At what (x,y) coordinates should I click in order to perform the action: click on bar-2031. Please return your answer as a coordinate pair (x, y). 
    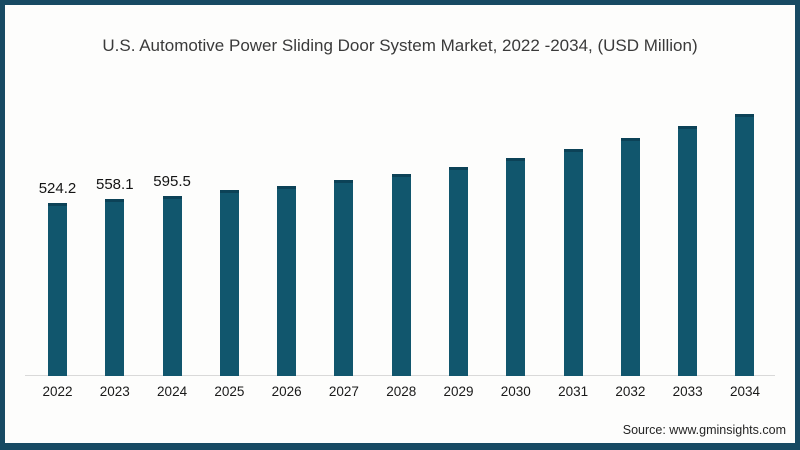
    Looking at the image, I should click on (573, 262).